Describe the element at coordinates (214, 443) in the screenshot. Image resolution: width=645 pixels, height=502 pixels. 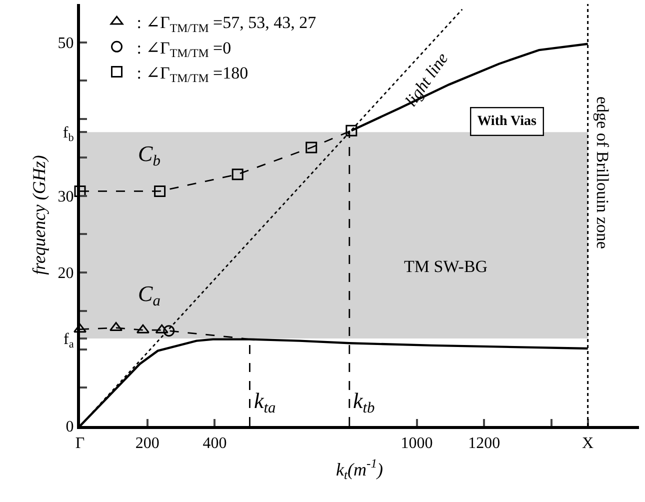
I see `x-tick-label: 400` at that location.